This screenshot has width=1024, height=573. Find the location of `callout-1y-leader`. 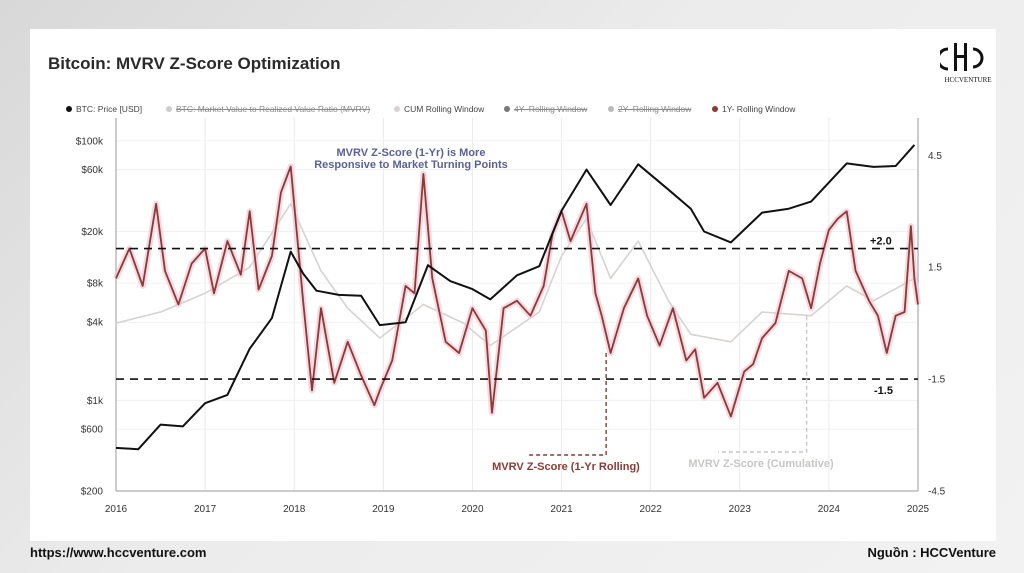

callout-1y-leader is located at coordinates (567, 404).